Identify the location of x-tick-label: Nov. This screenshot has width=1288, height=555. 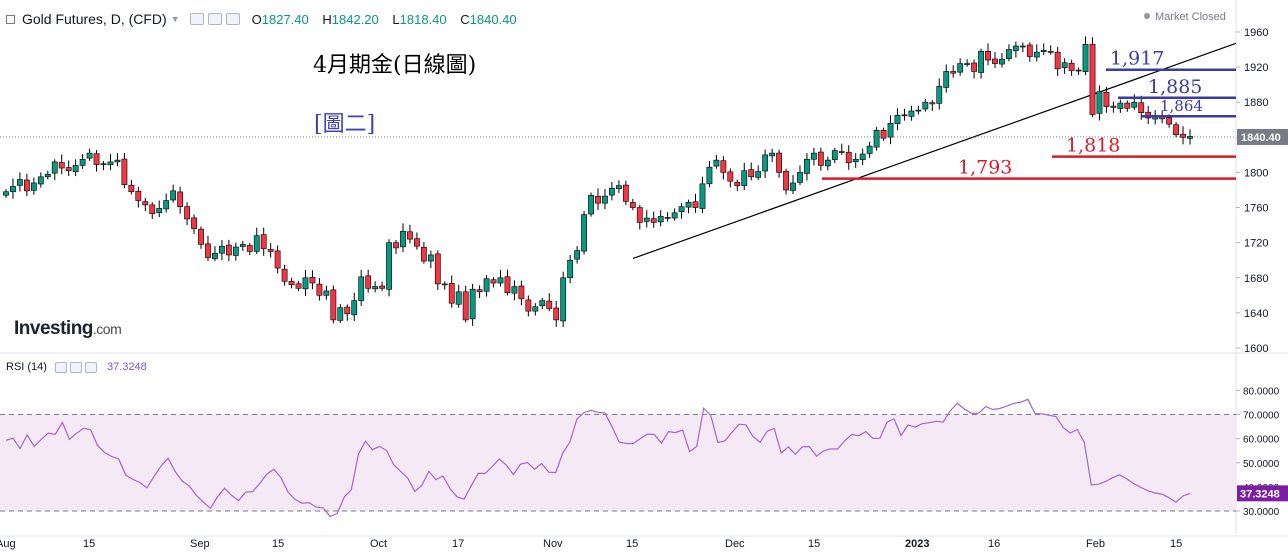
(553, 544).